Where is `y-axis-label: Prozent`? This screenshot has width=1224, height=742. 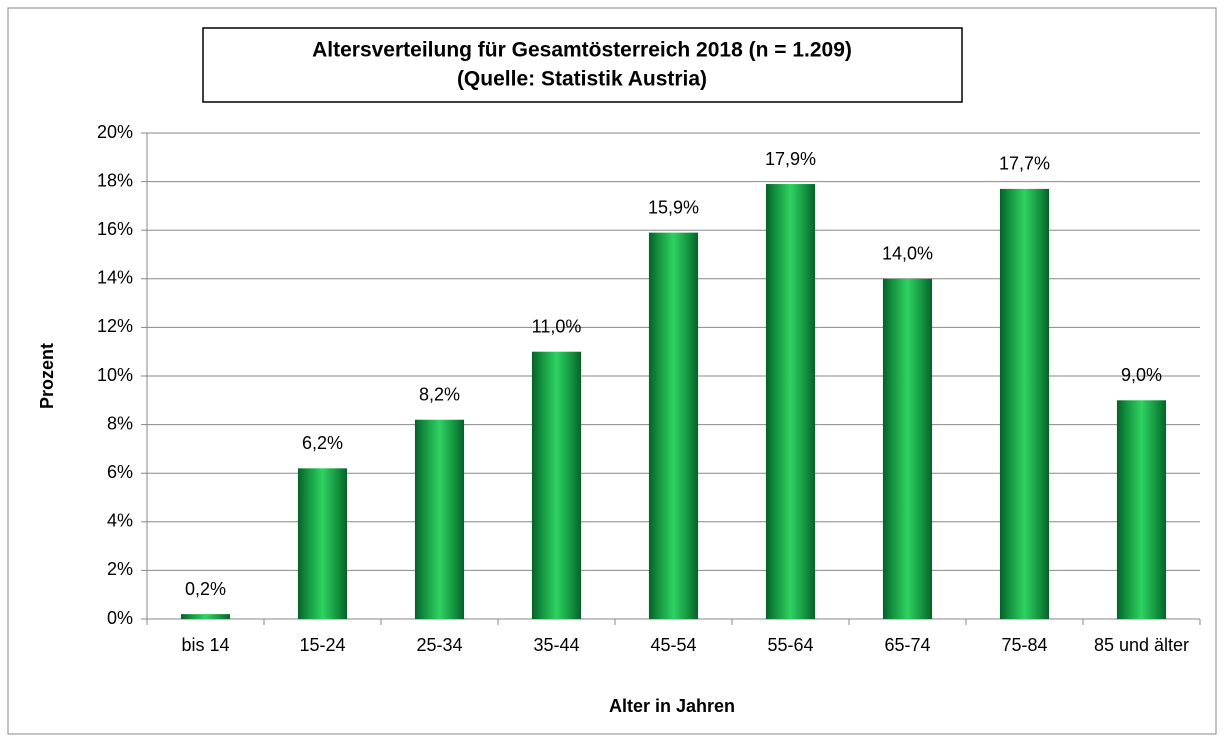
y-axis-label: Prozent is located at coordinates (47, 376).